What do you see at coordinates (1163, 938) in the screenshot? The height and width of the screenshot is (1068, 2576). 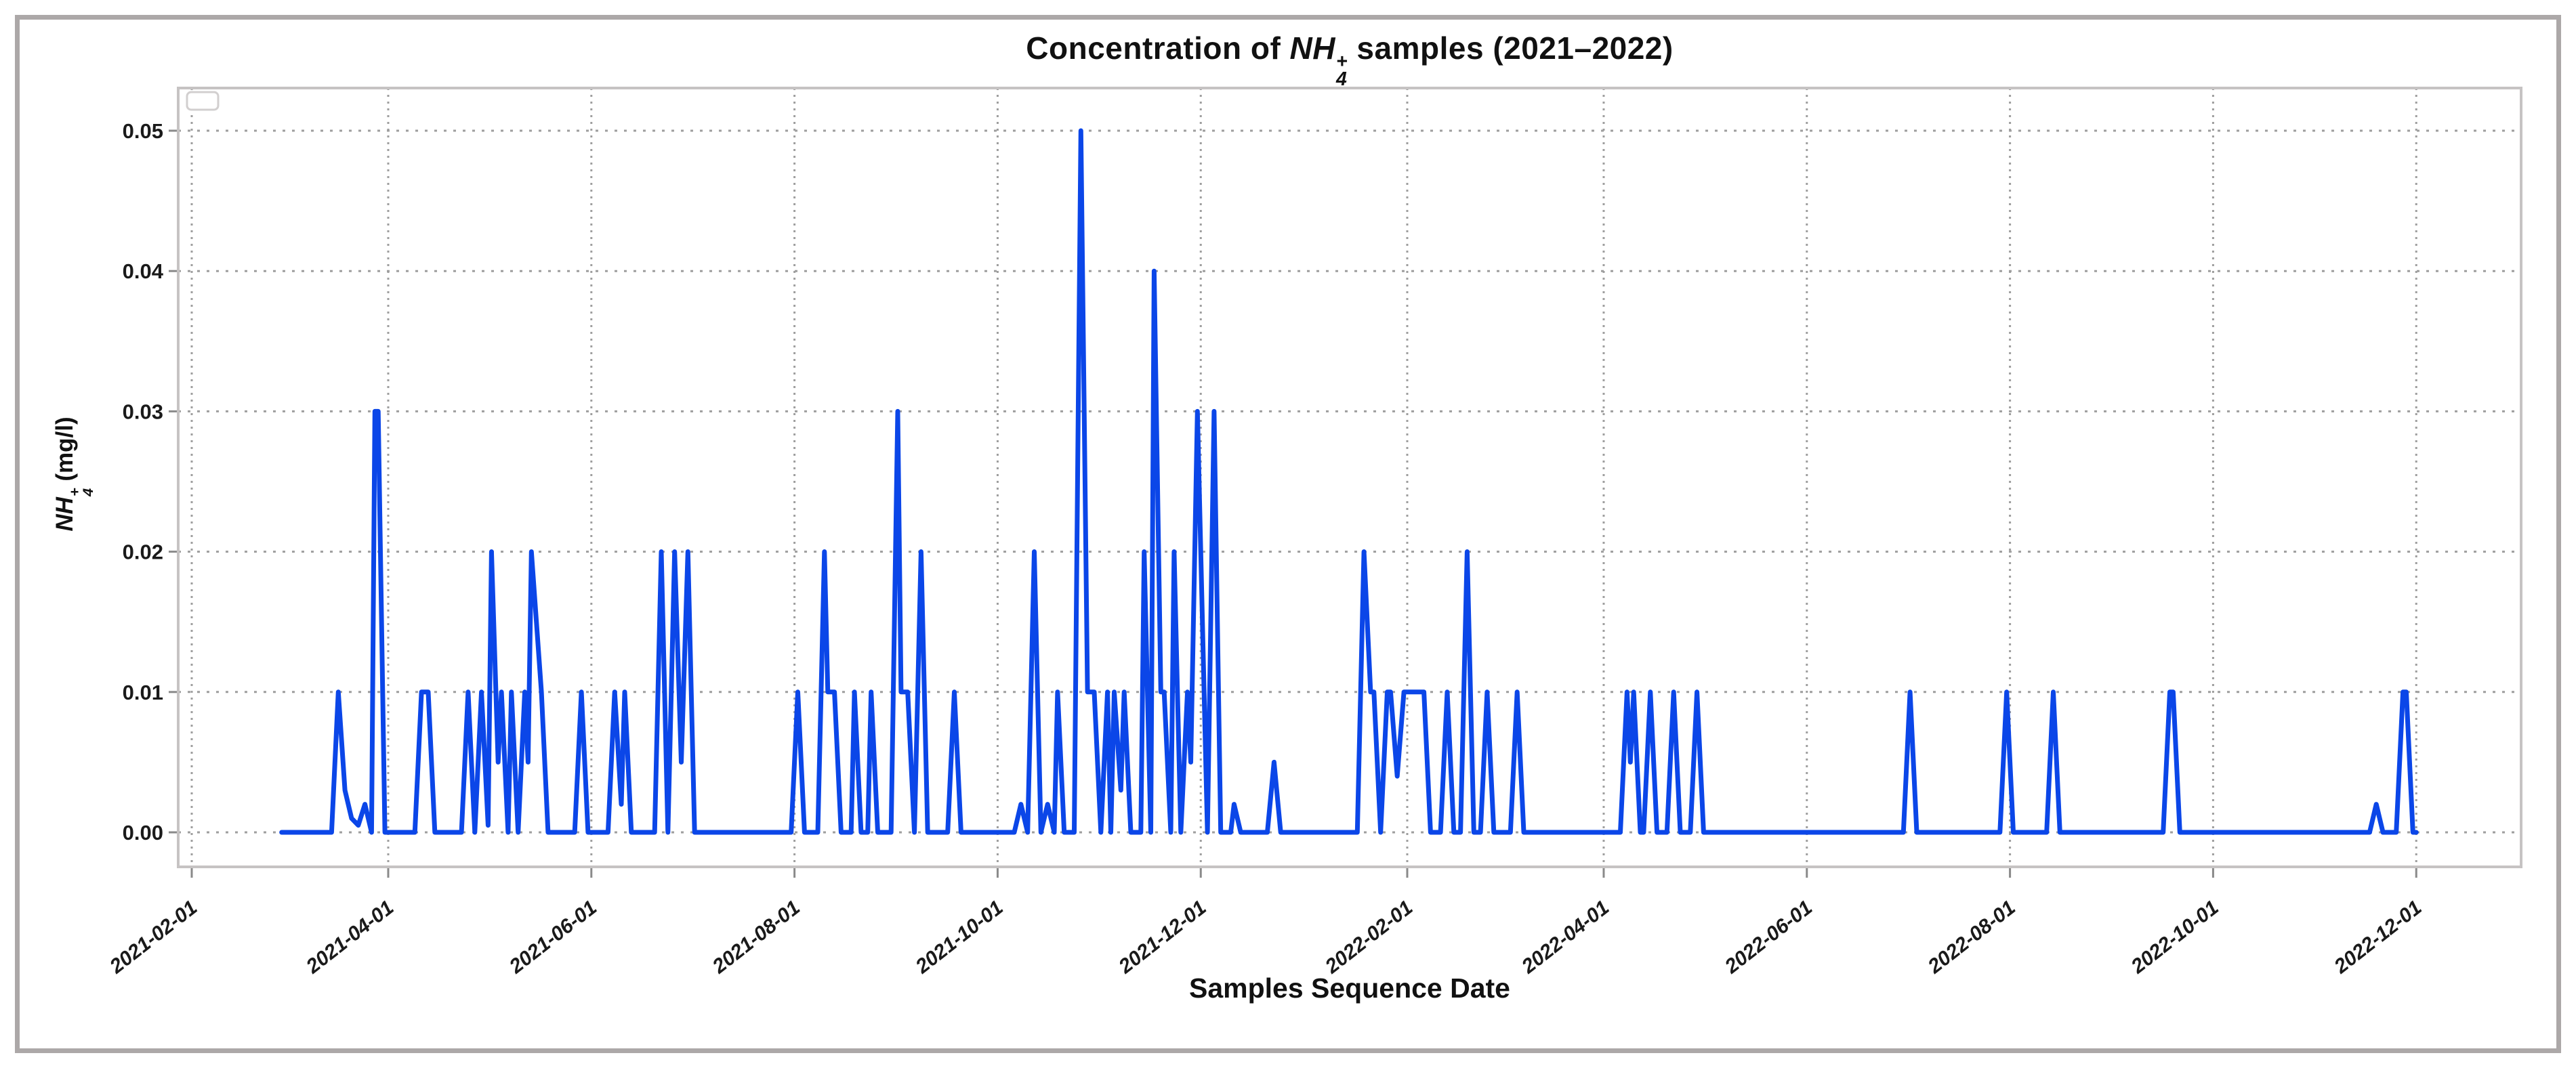 I see `x-tick-label: 2021-12-01` at bounding box center [1163, 938].